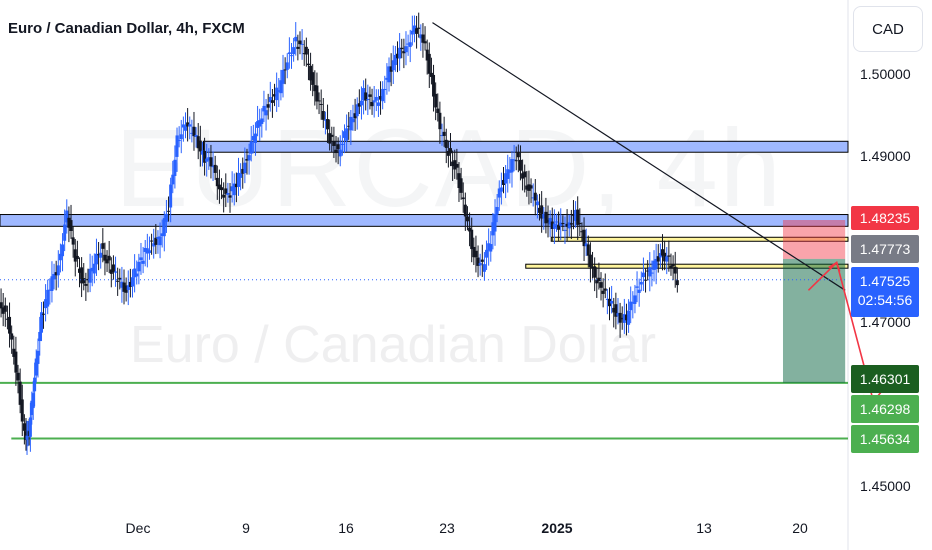  What do you see at coordinates (885, 218) in the screenshot?
I see `stop-price-label: 1.48235` at bounding box center [885, 218].